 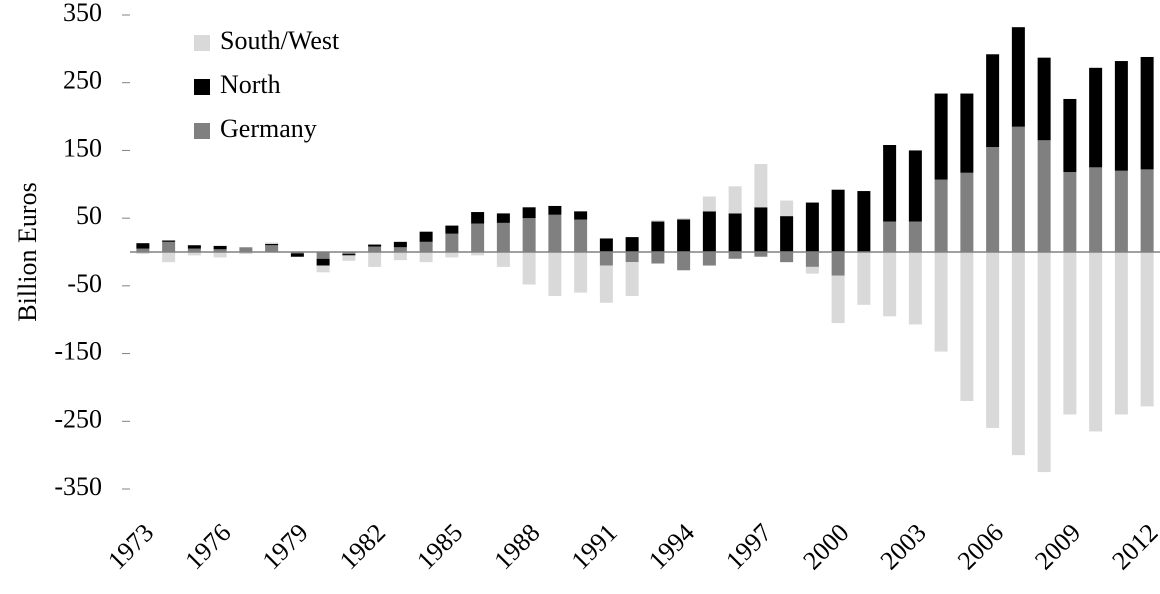 What do you see at coordinates (362, 546) in the screenshot?
I see `x-tick-label: 1982` at bounding box center [362, 546].